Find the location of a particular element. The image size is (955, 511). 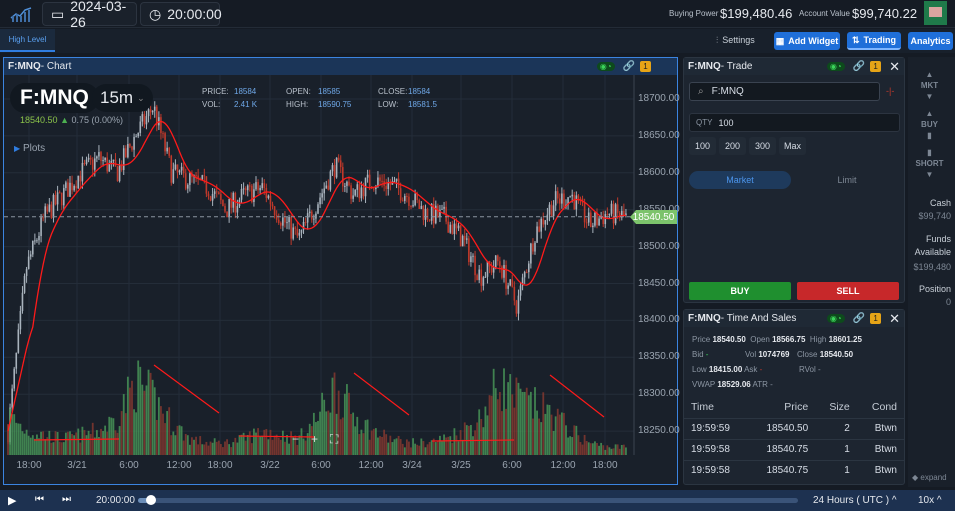

y-tick-label: 18600.00 is located at coordinates (659, 172).